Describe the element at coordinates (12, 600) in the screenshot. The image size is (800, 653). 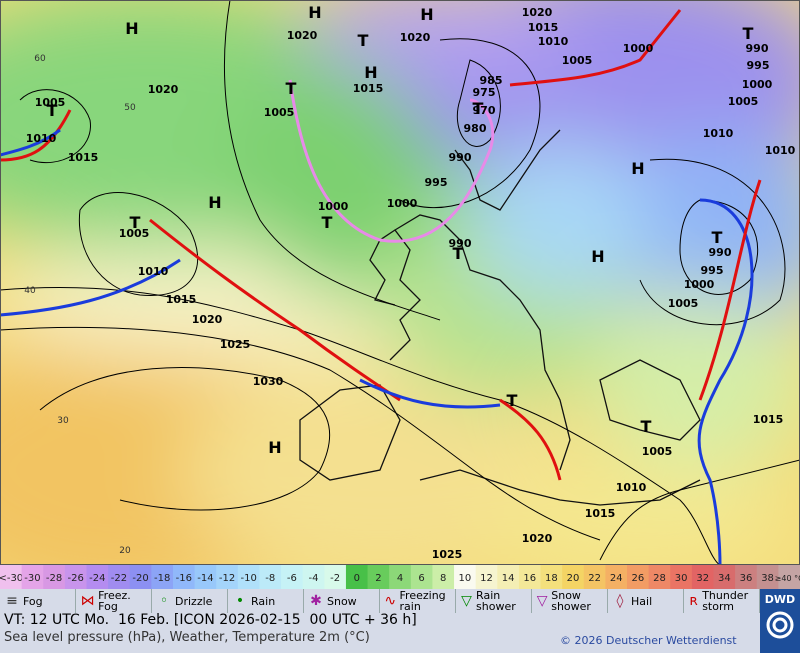
I see `legend-icon: ≡` at that location.